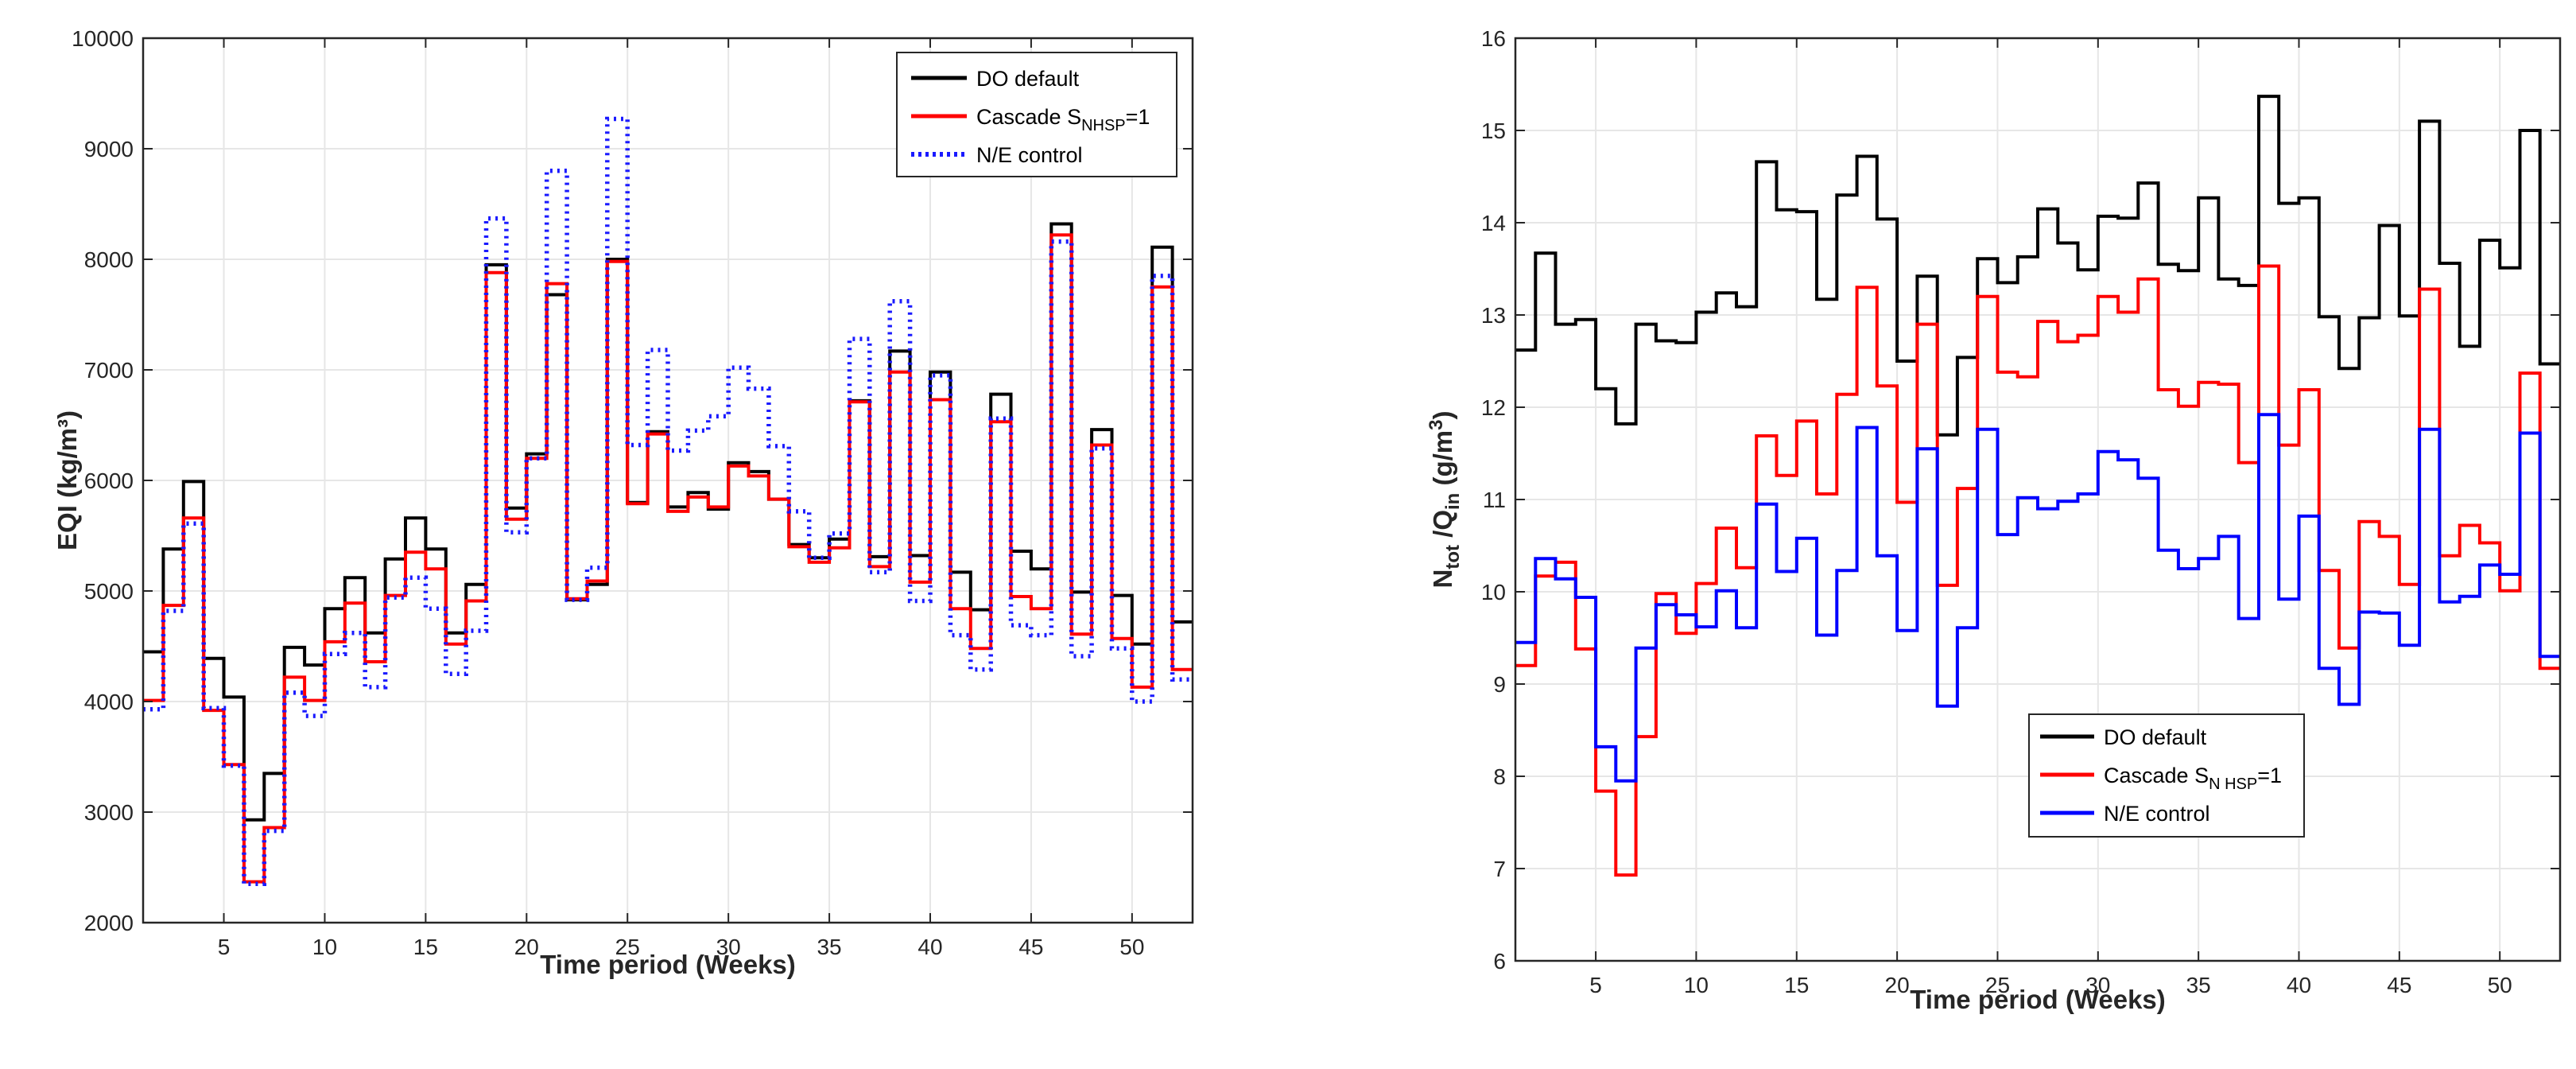 The image size is (2576, 1069). I want to click on y-tick-label: 16, so click(1494, 38).